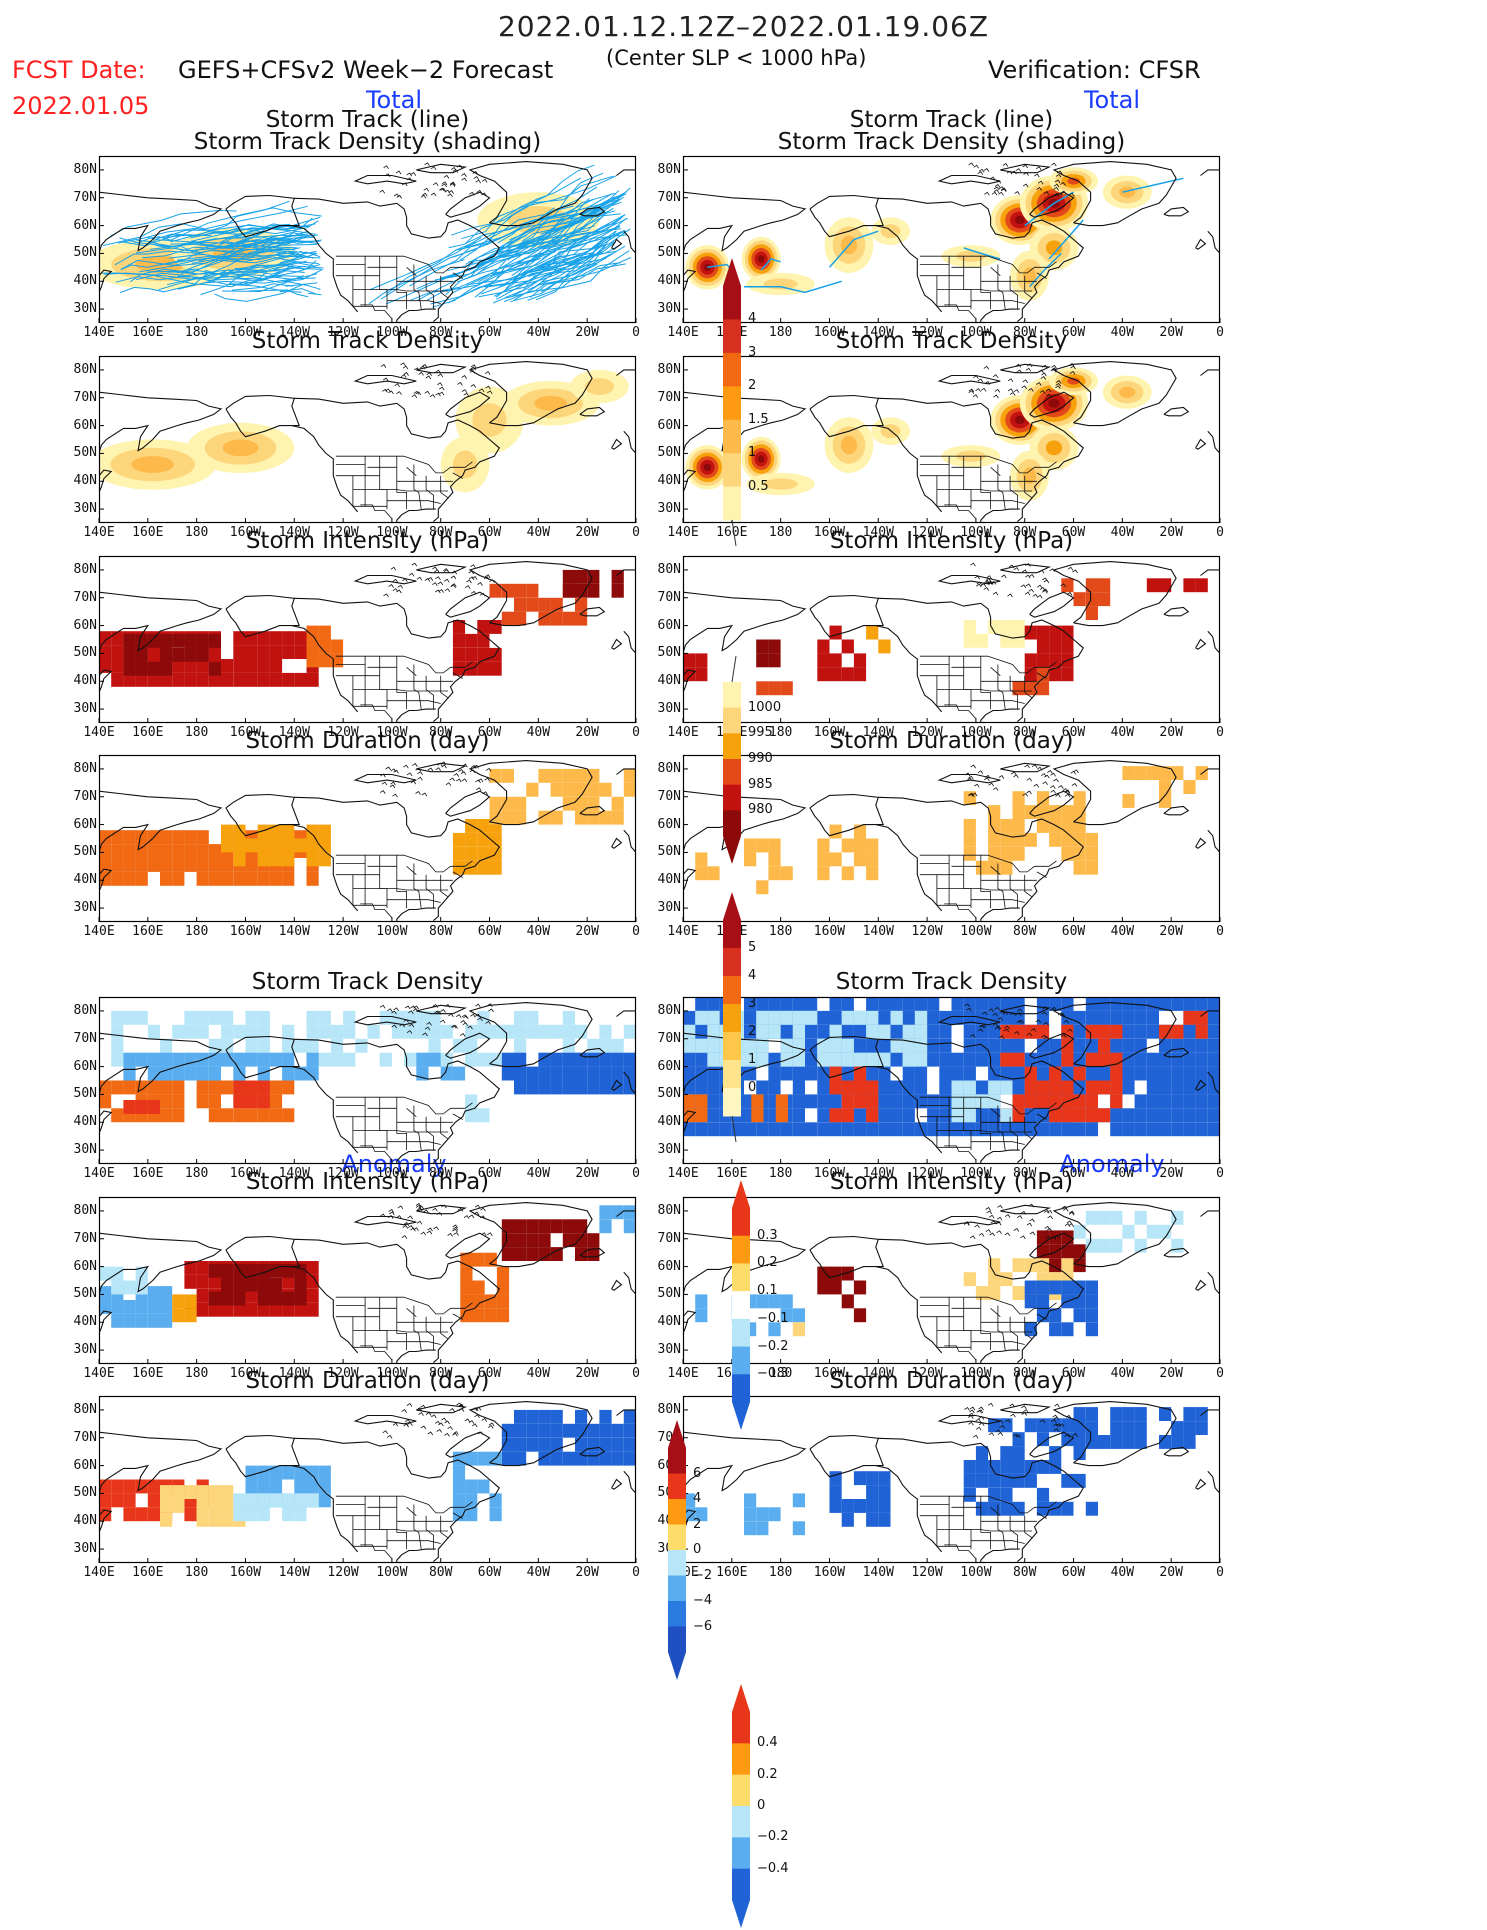 This screenshot has width=1487, height=1930. What do you see at coordinates (85, 369) in the screenshot?
I see `lat-label: 80N` at bounding box center [85, 369].